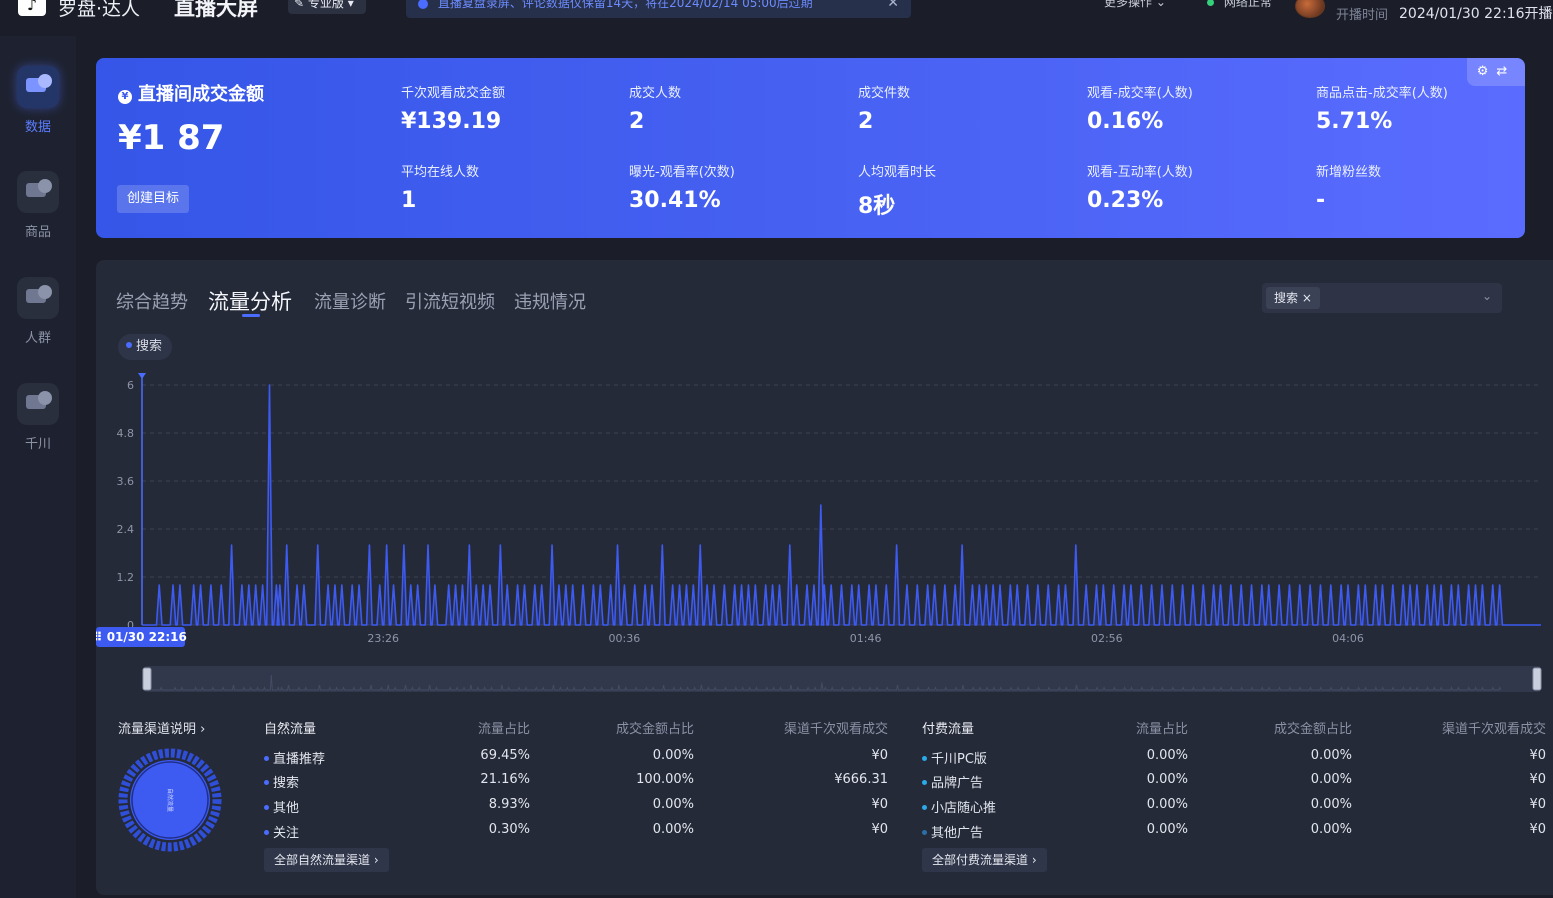  I want to click on all-natural-channels-button: 全部自然流量渠道 ›, so click(326, 860).